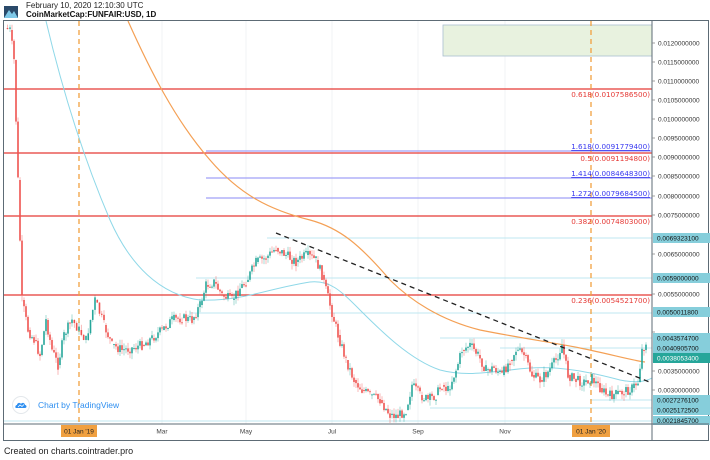 This screenshot has width=710, height=460. I want to click on cointrader-logo-icon, so click(11, 12).